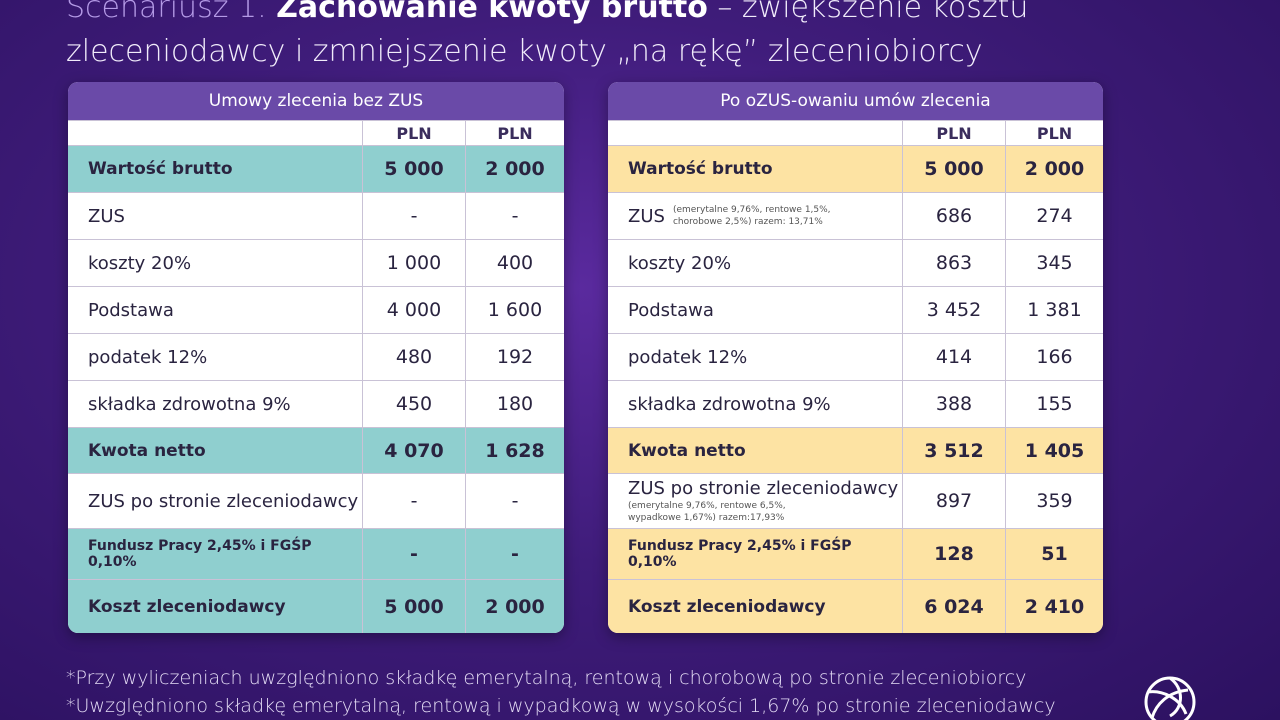  Describe the element at coordinates (106, 216) in the screenshot. I see `row-label: ZUS` at that location.